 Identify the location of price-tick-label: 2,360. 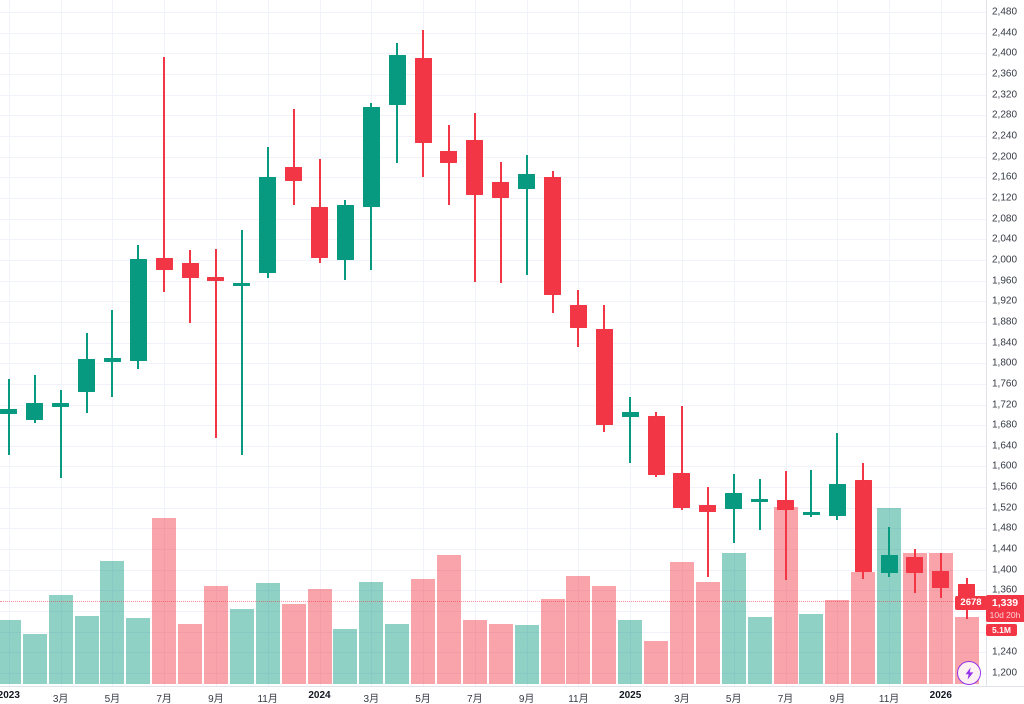
(1005, 74).